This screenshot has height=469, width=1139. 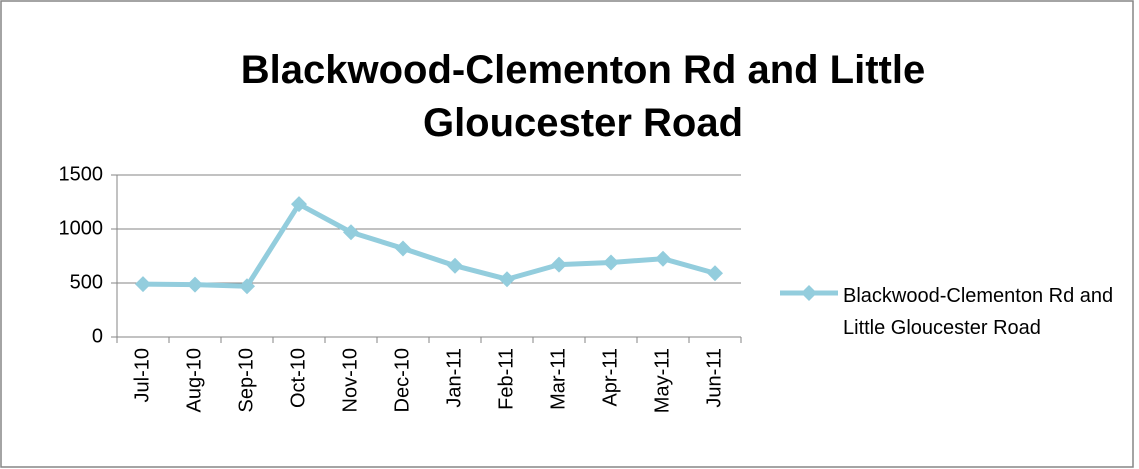 I want to click on y-tick-label: 500, so click(x=86, y=282).